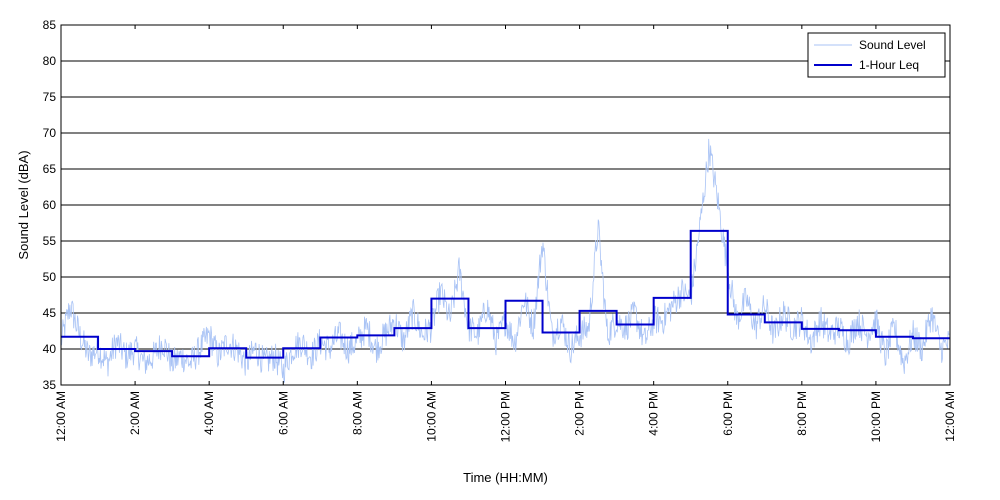  I want to click on y-tick-label: 85, so click(50, 25).